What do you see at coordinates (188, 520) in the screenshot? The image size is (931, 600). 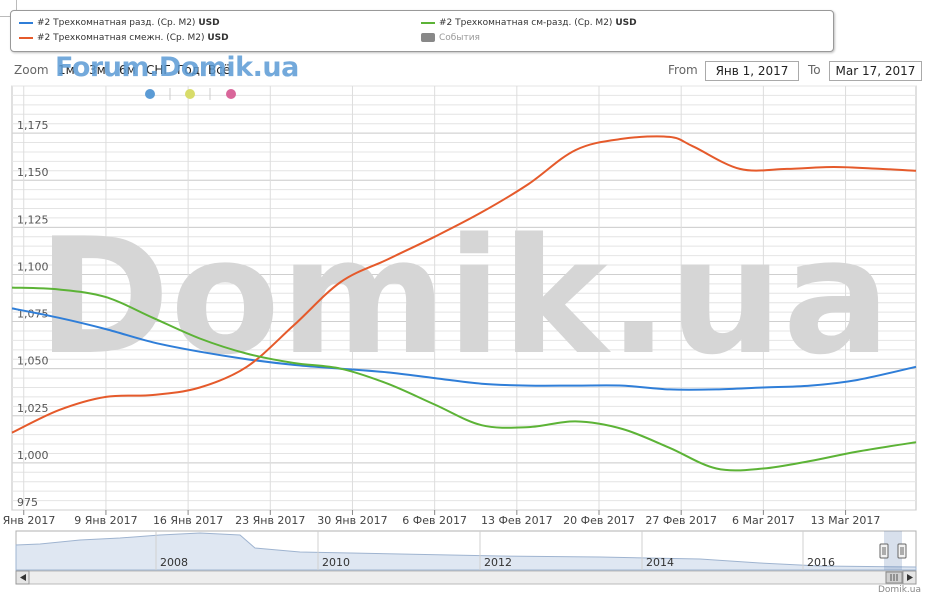 I see `x-tick-label: 16 Янв 2017` at bounding box center [188, 520].